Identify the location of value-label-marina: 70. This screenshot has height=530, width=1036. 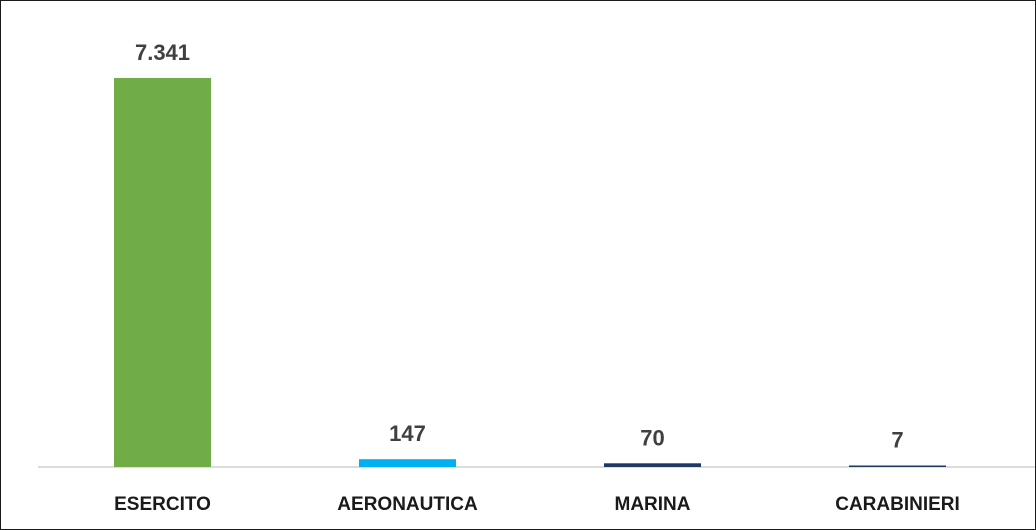
(652, 437).